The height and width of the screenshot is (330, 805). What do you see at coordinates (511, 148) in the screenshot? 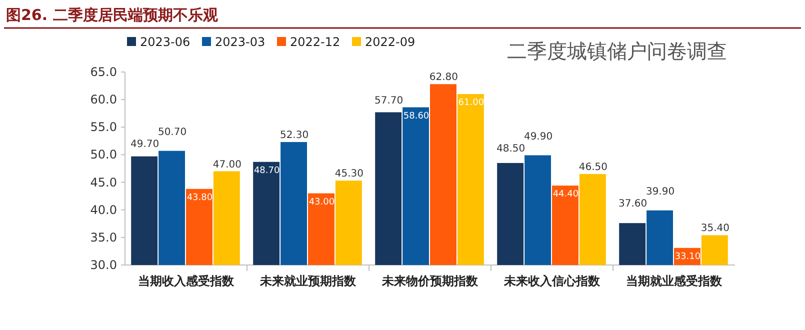
I see `data-label: 48.50` at bounding box center [511, 148].